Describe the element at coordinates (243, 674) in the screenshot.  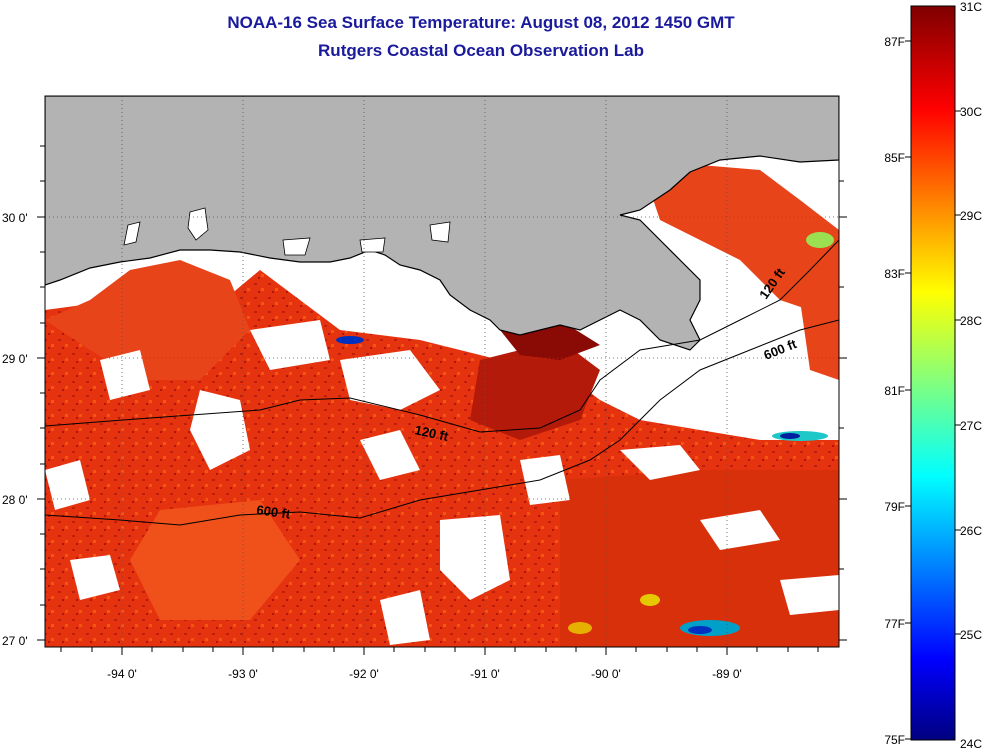
I see `lon-label-93: -93 0'` at that location.